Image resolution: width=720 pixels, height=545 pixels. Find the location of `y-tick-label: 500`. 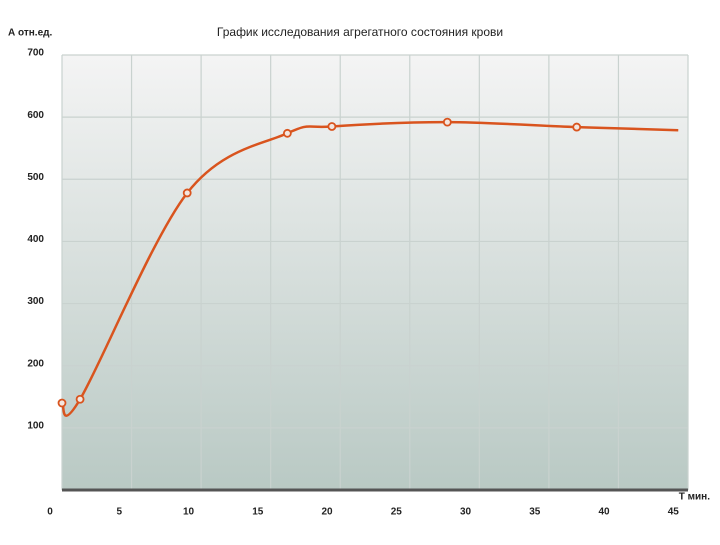

y-tick-label: 500 is located at coordinates (35, 177).